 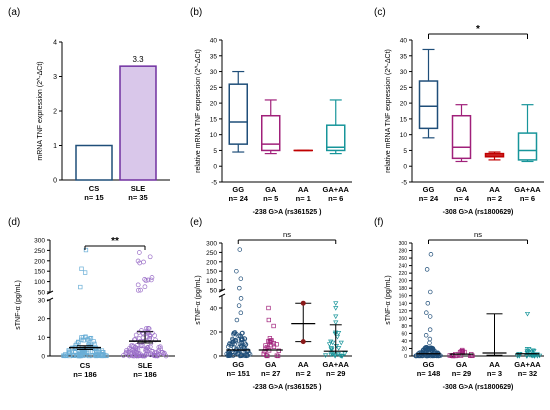 What do you see at coordinates (461, 373) in the screenshot?
I see `n-label: n= 29` at bounding box center [461, 373].